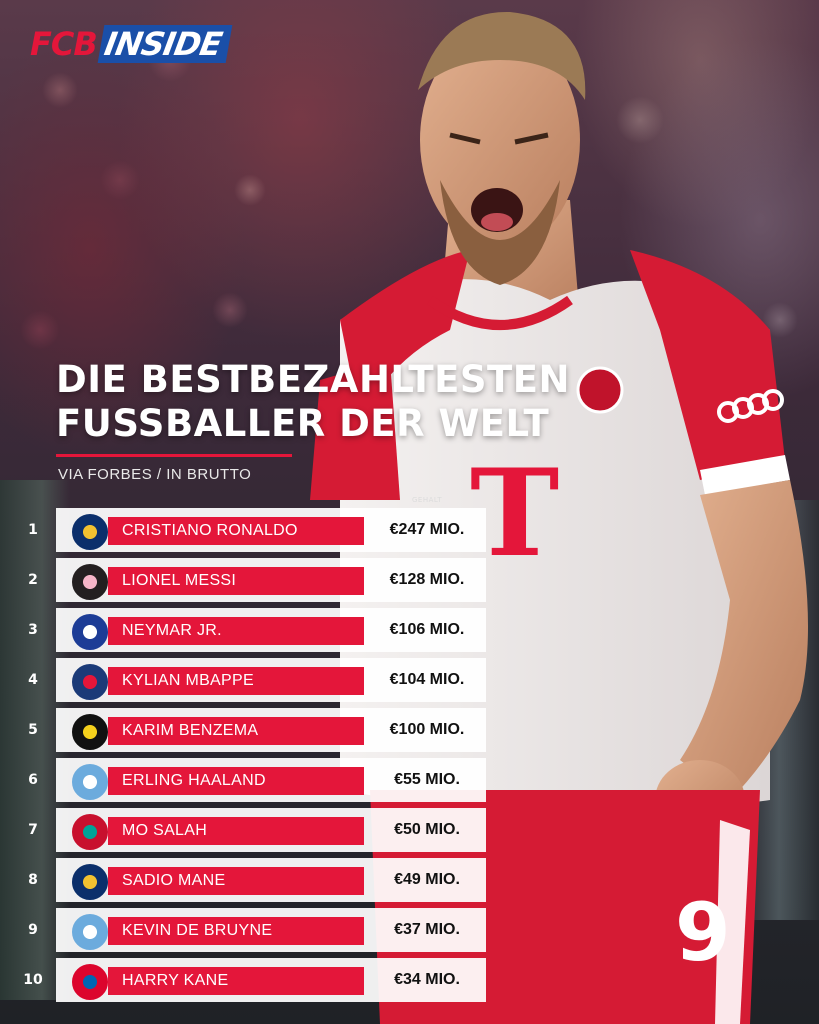 This screenshot has height=1024, width=819. What do you see at coordinates (33, 980) in the screenshot?
I see `rank-number: 10` at bounding box center [33, 980].